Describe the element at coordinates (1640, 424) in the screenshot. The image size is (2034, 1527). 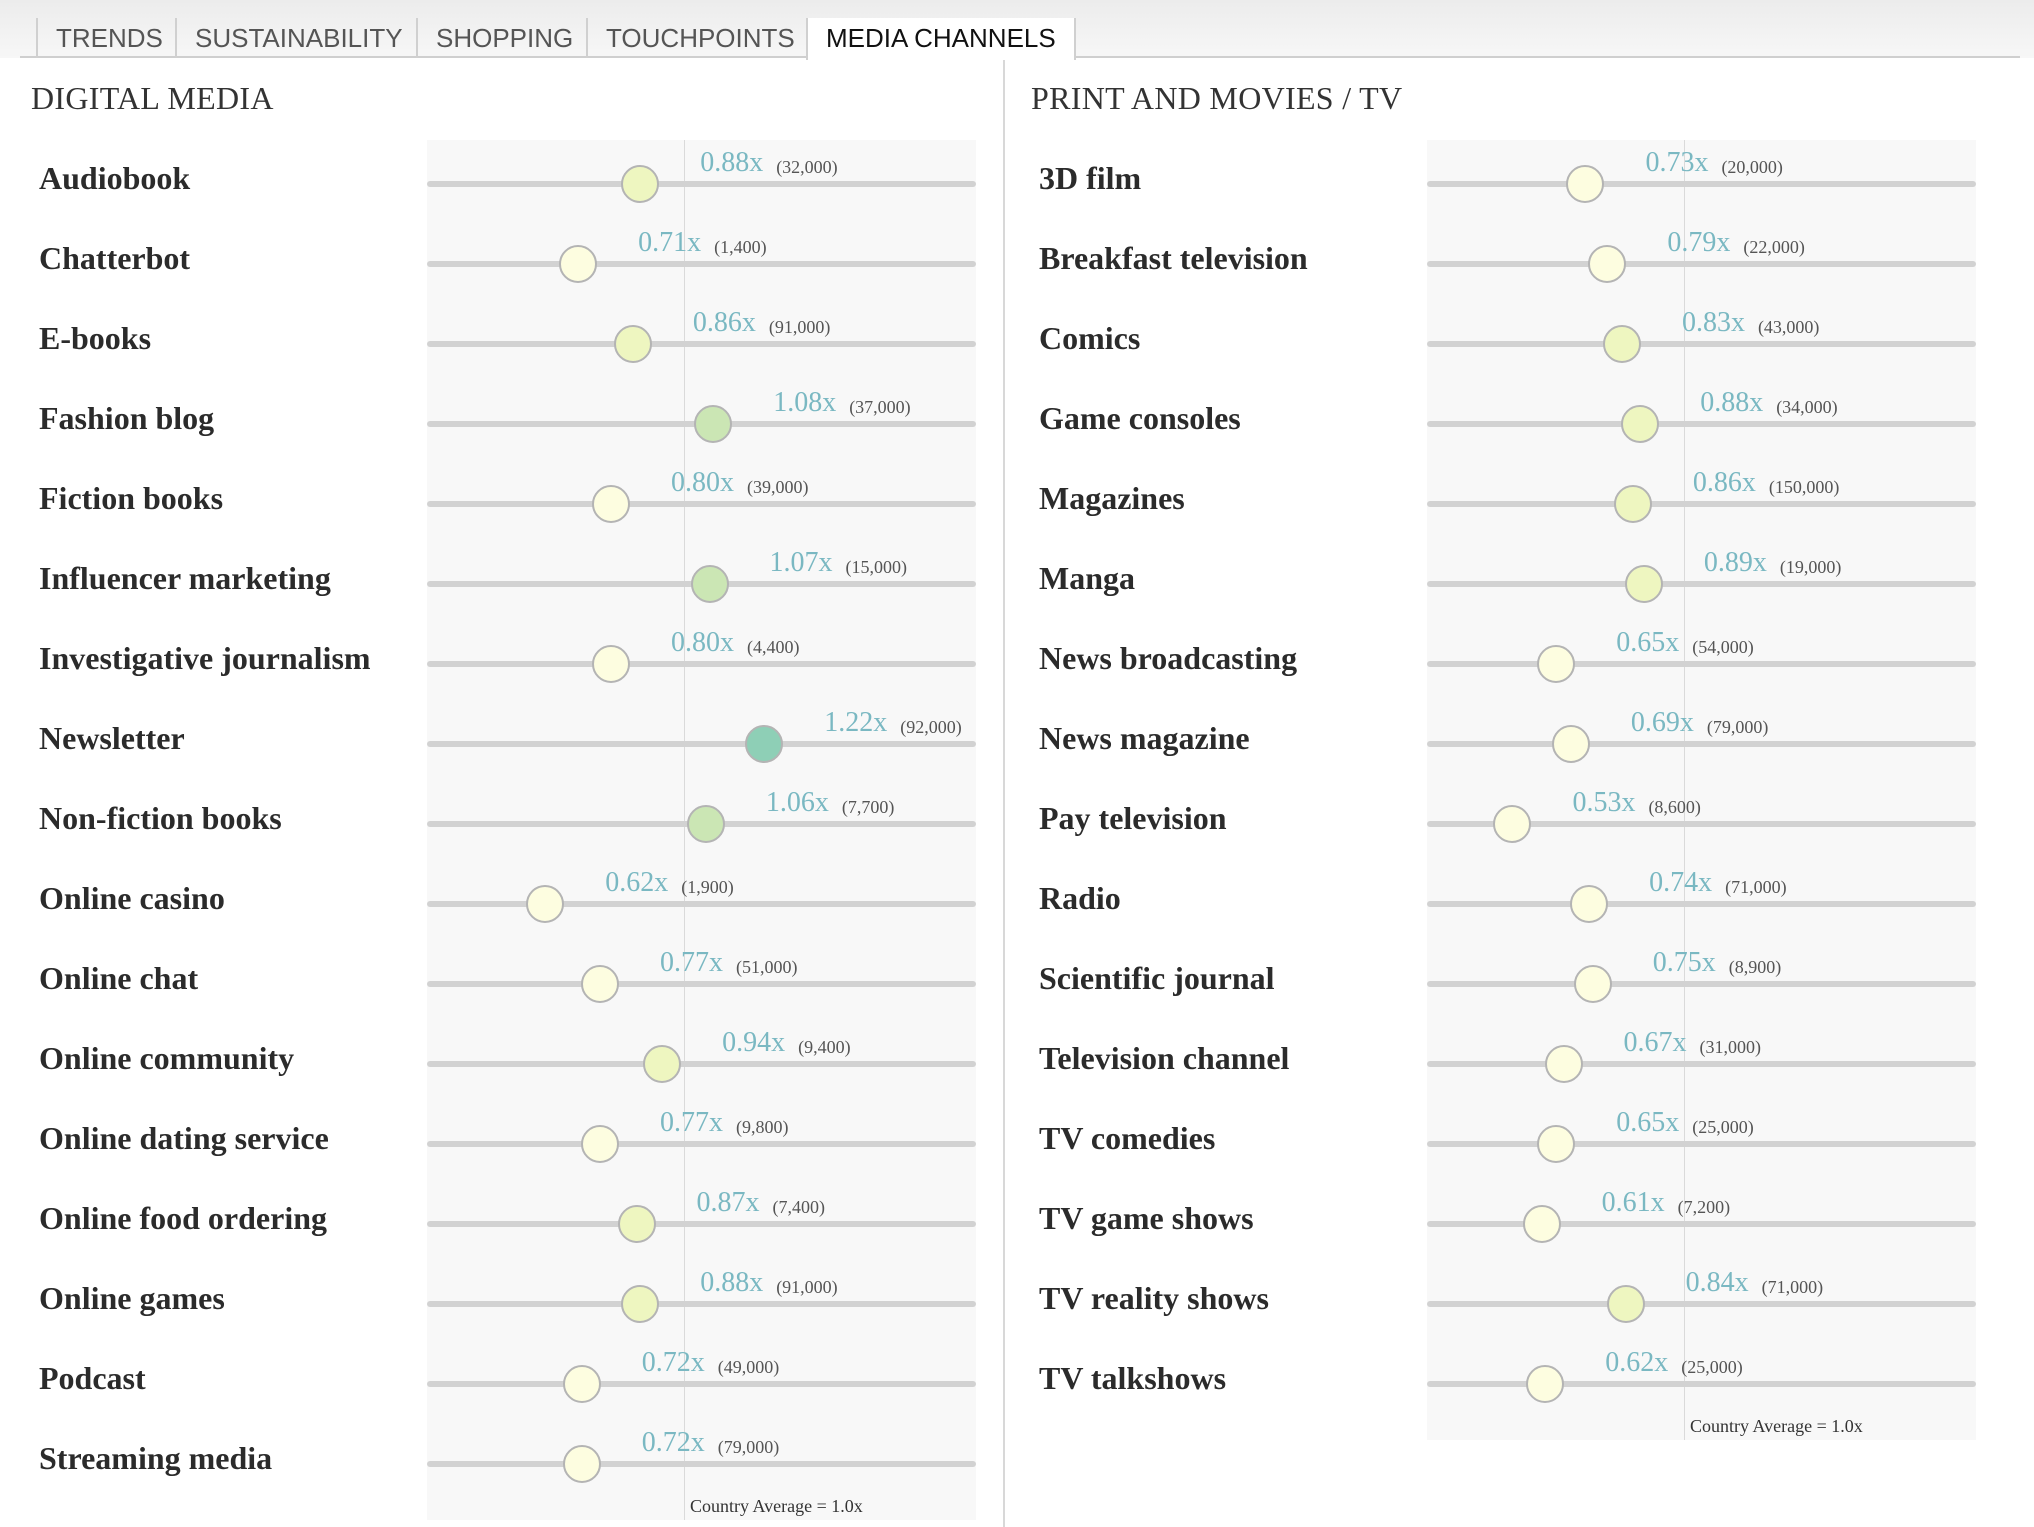
I see `index-marker-game-consoles` at that location.